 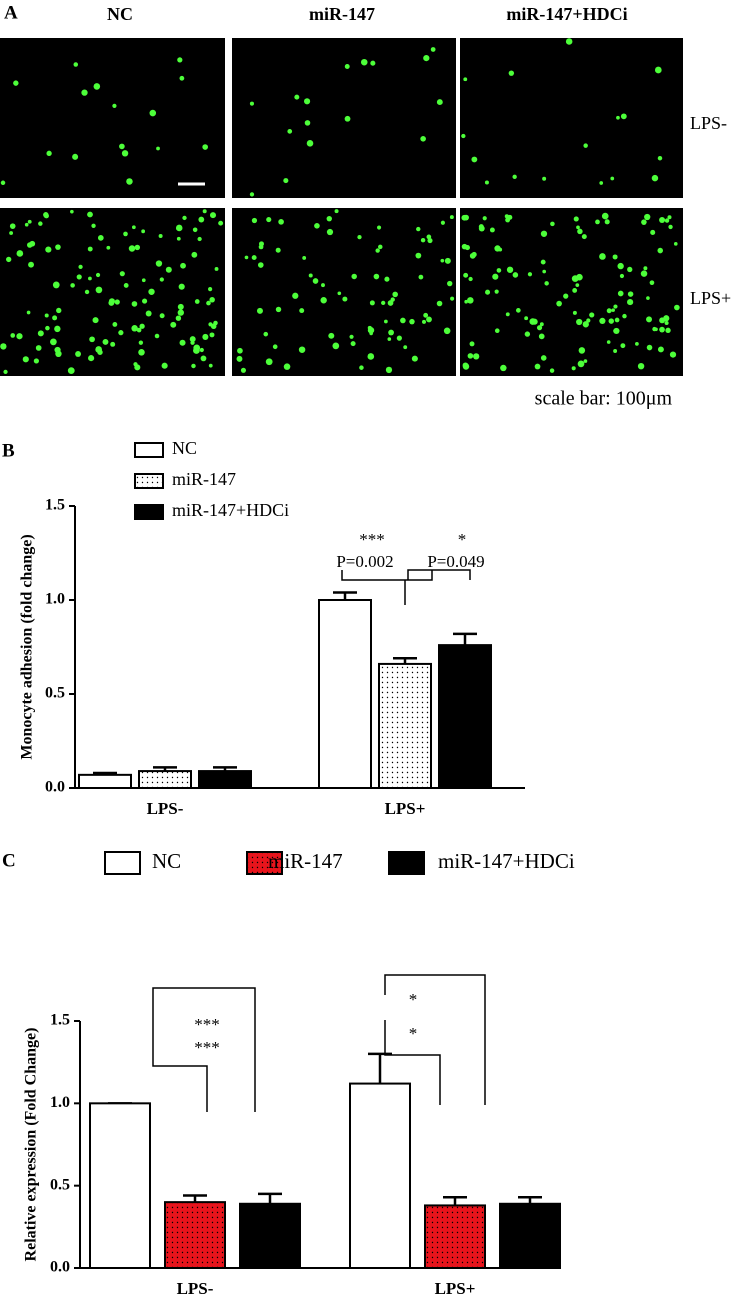 I want to click on y-tick-label: 1.5, so click(x=60, y=1020).